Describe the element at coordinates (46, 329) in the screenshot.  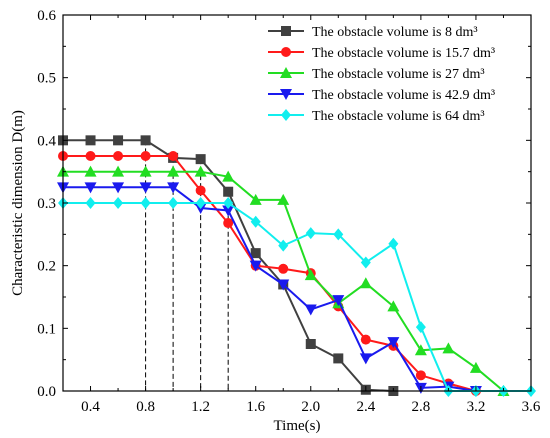
I see `y-tick-label: 0.1` at that location.